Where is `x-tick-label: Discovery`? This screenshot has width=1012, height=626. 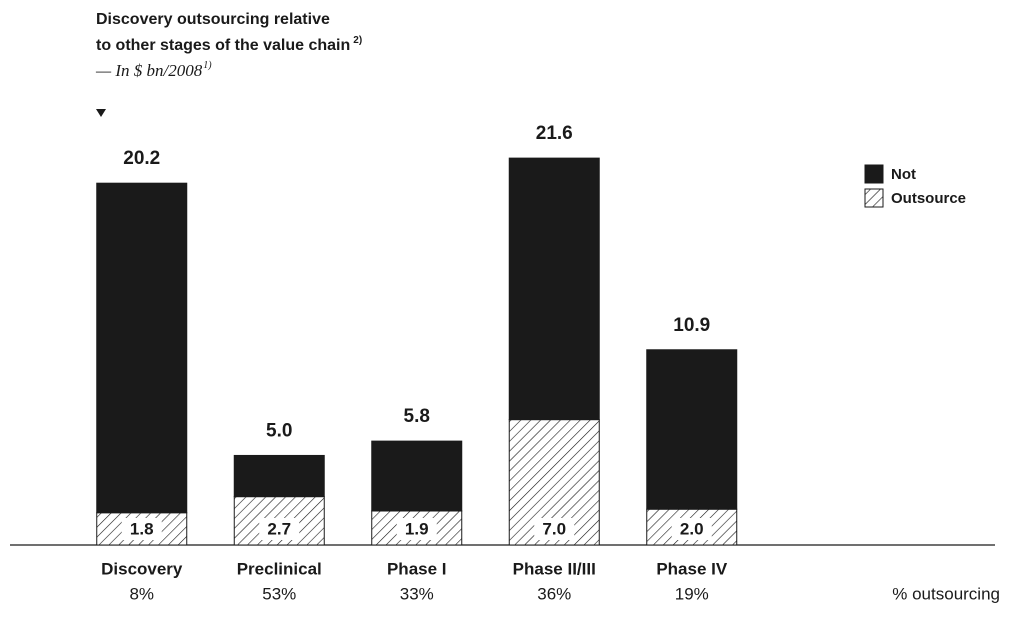
x-tick-label: Discovery is located at coordinates (142, 568).